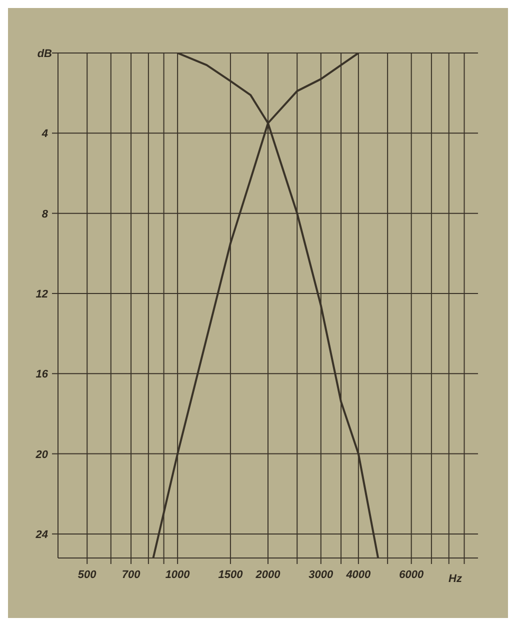 The height and width of the screenshot is (626, 516). What do you see at coordinates (132, 575) in the screenshot?
I see `x-tick-label: 700` at bounding box center [132, 575].